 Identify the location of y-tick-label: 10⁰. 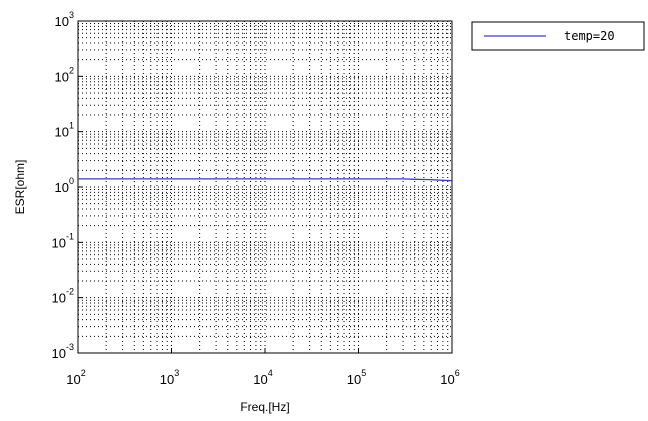
(64, 185).